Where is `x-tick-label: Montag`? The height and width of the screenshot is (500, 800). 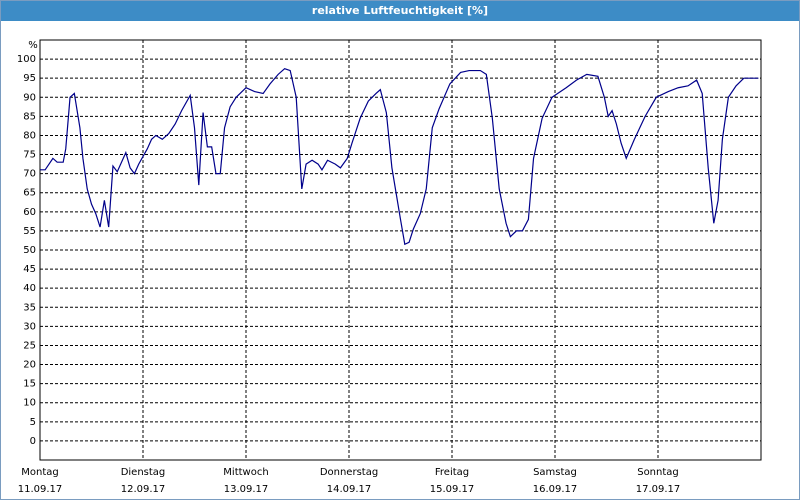 x-tick-label: Montag is located at coordinates (39, 472).